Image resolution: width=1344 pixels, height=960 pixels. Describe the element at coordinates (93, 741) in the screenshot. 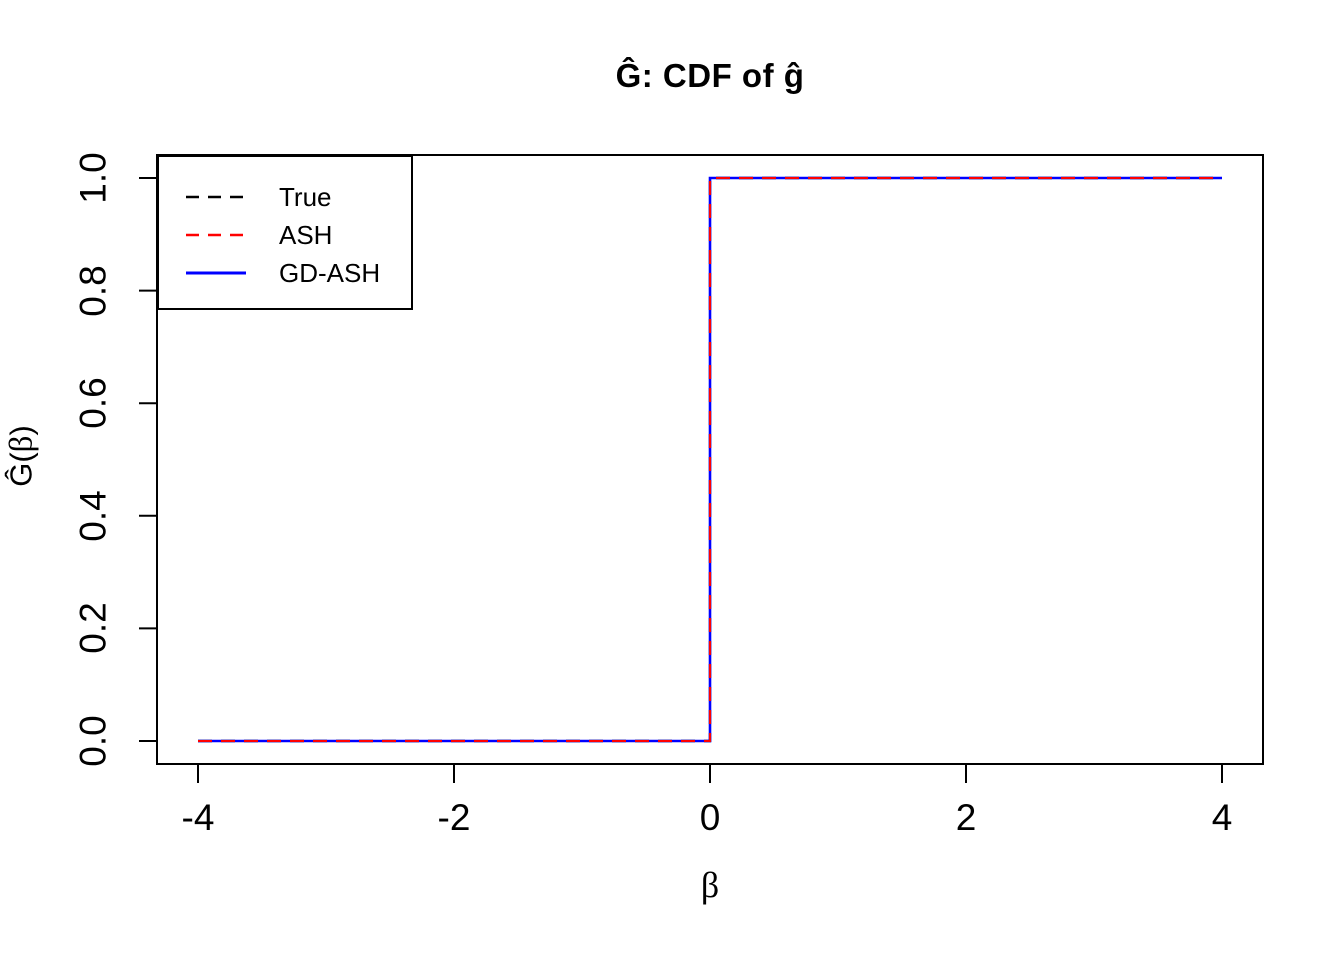

I see `y-tick-label: 0.0` at that location.